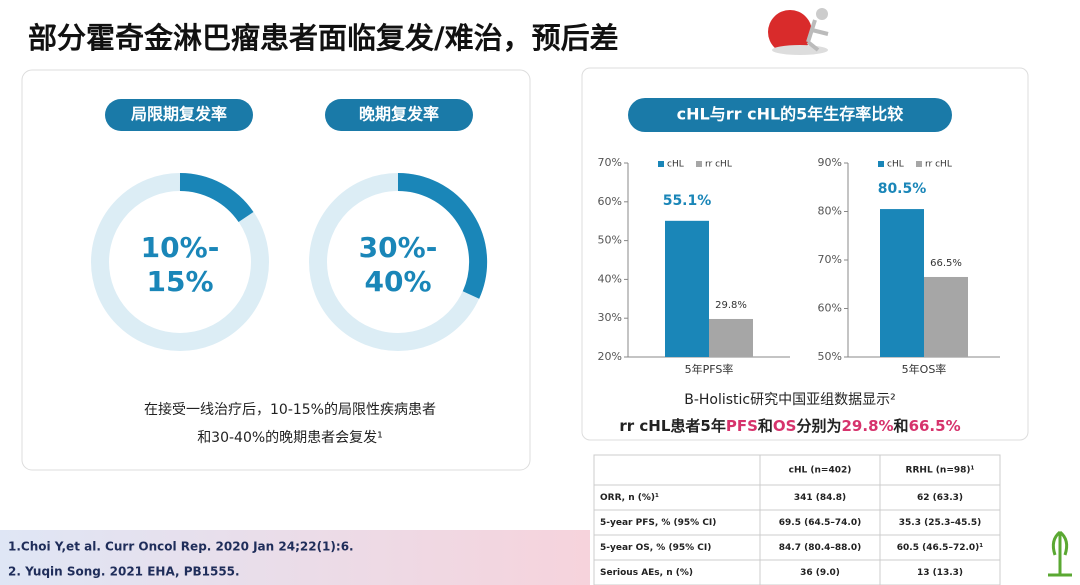 The height and width of the screenshot is (585, 1080). I want to click on summary-colored: rr cHL患者5年PFS和OS分别为29.8%和66.5%, so click(789, 426).